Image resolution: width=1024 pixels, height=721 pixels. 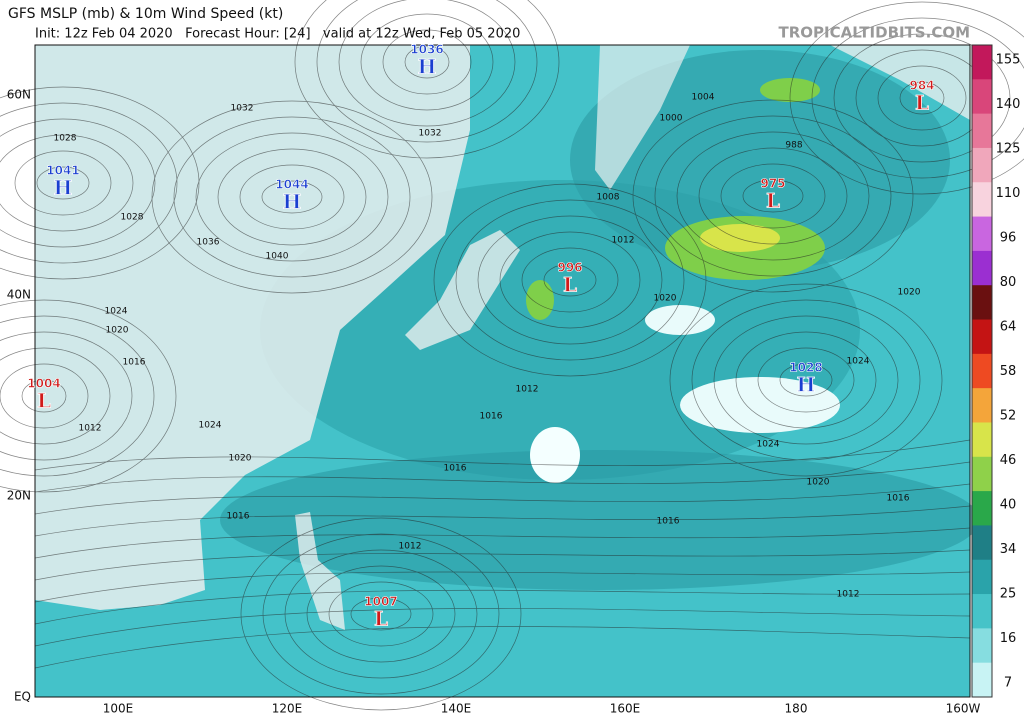 I want to click on center-value: 1004, so click(x=43, y=384).